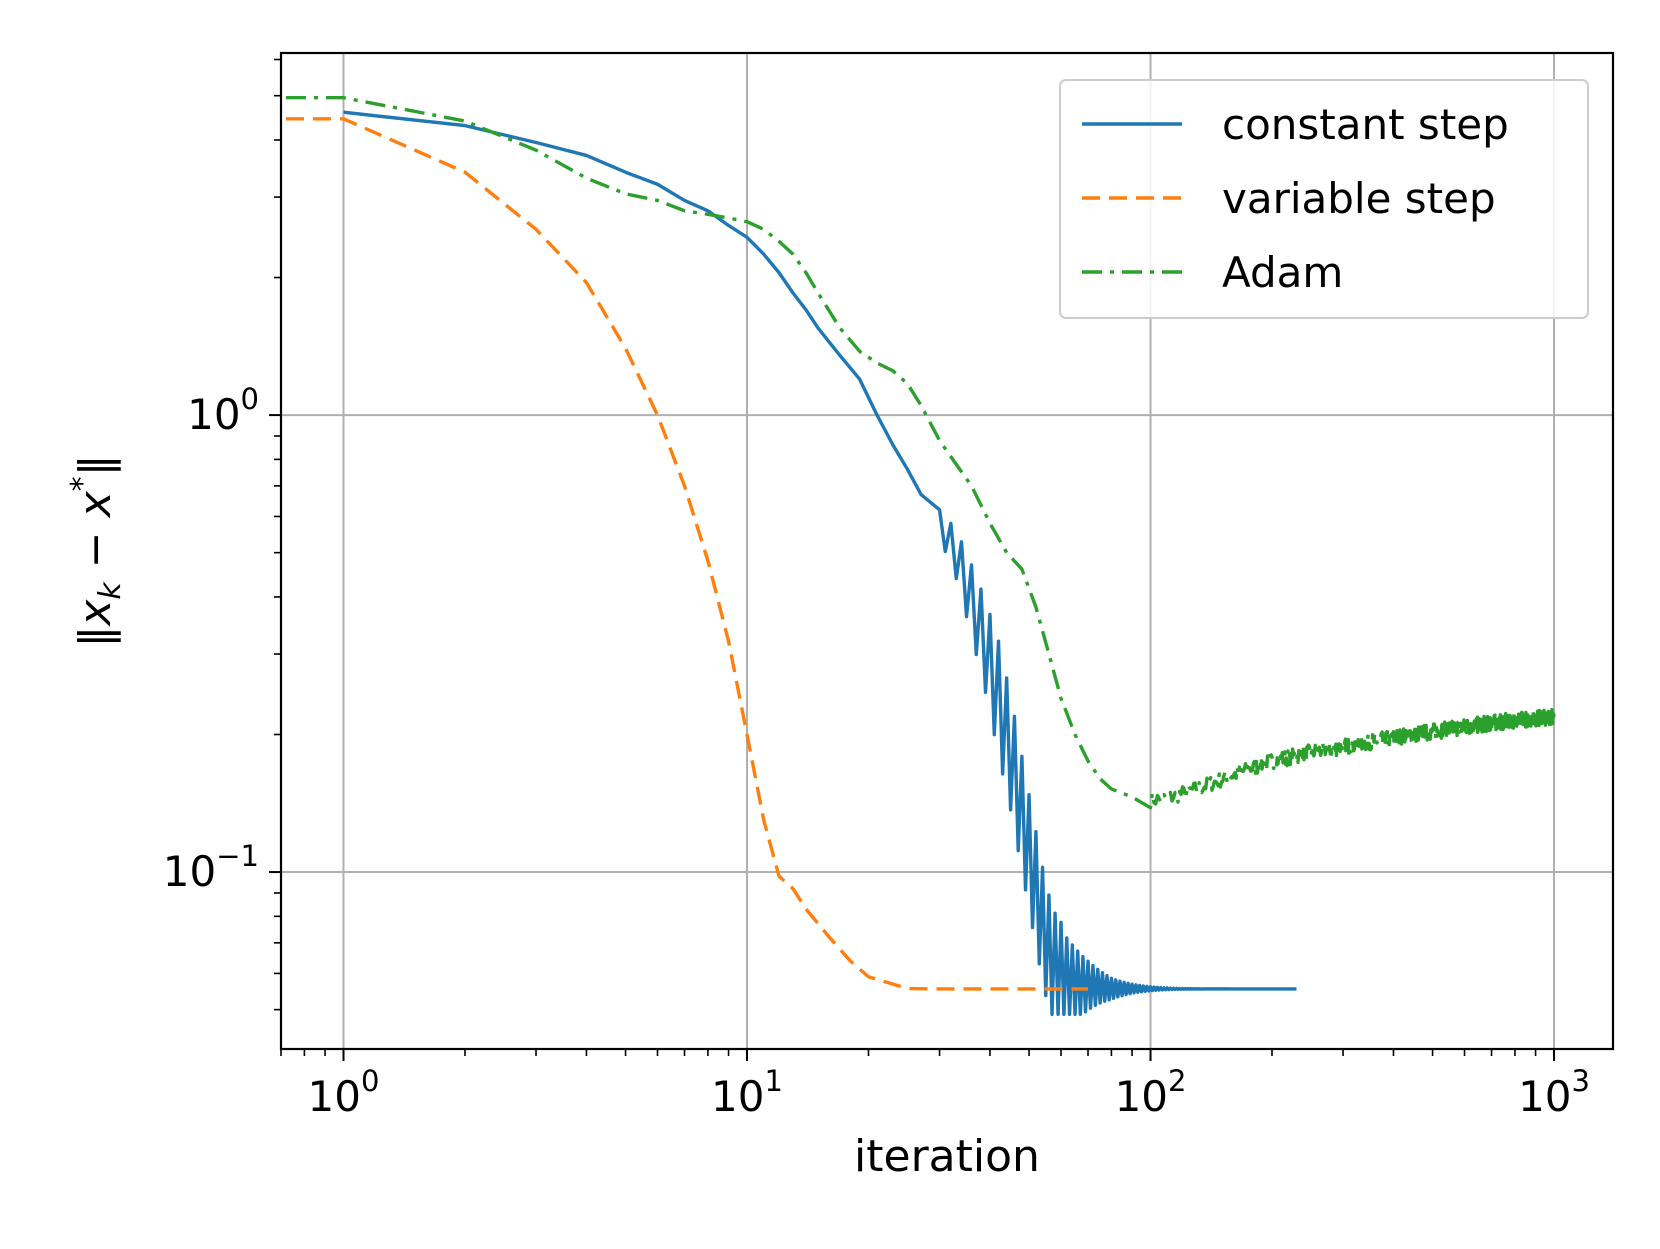 The width and height of the screenshot is (1660, 1249). Describe the element at coordinates (95, 637) in the screenshot. I see `y-axis-label-bar-open: ‖` at that location.